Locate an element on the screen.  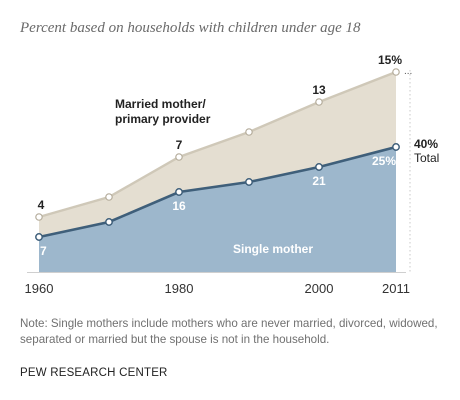
married-value-label-2011: 15% is located at coordinates (390, 60).